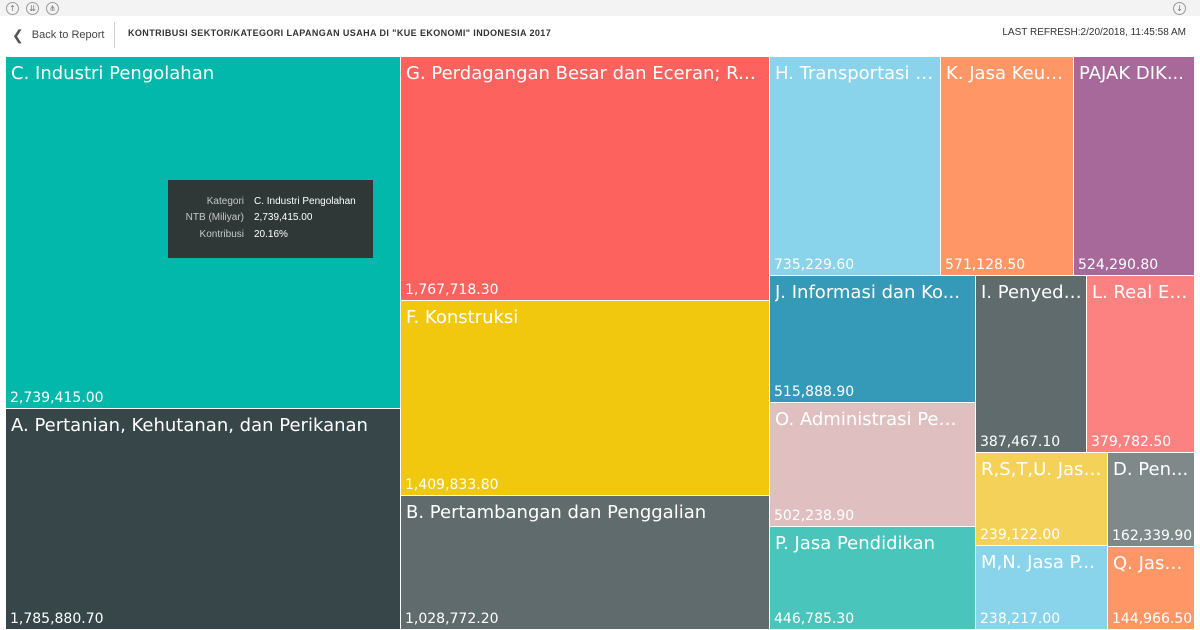  What do you see at coordinates (1152, 536) in the screenshot?
I see `tile-value: 162,339.90` at bounding box center [1152, 536].